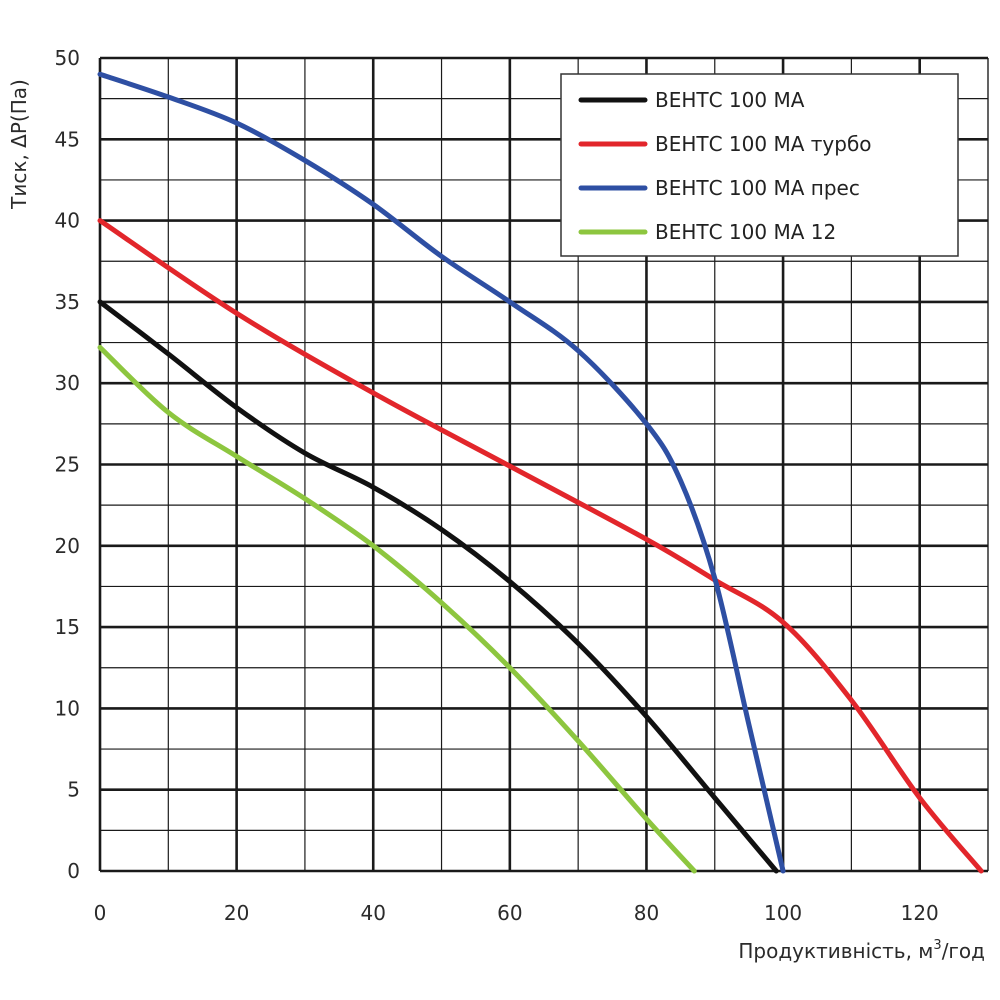  What do you see at coordinates (757, 188) in the screenshot?
I see `legend-label: ВЕНТС 100 МА прес` at bounding box center [757, 188].